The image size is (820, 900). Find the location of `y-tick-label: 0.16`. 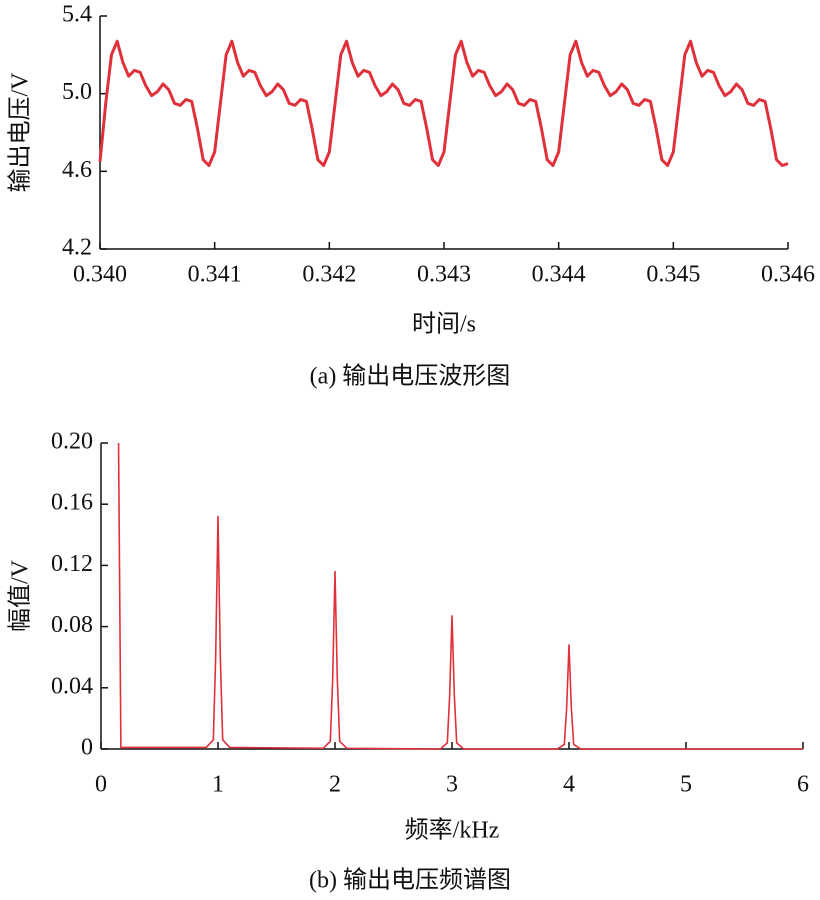

y-tick-label: 0.16 is located at coordinates (72, 503).